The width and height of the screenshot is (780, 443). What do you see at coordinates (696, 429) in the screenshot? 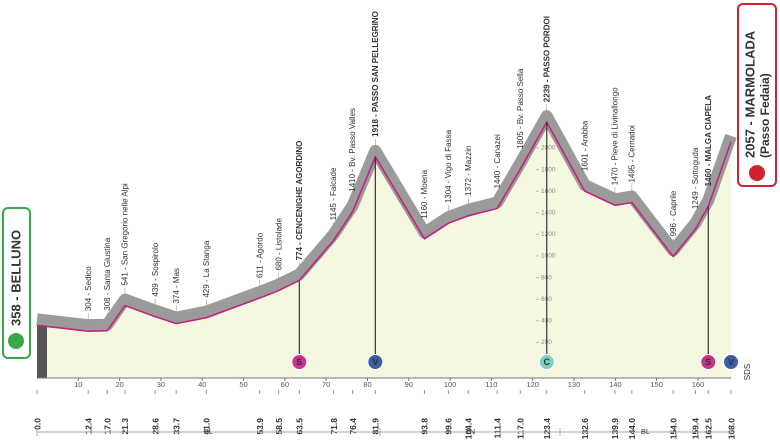
I see `distance-label: 159.4` at bounding box center [696, 429].